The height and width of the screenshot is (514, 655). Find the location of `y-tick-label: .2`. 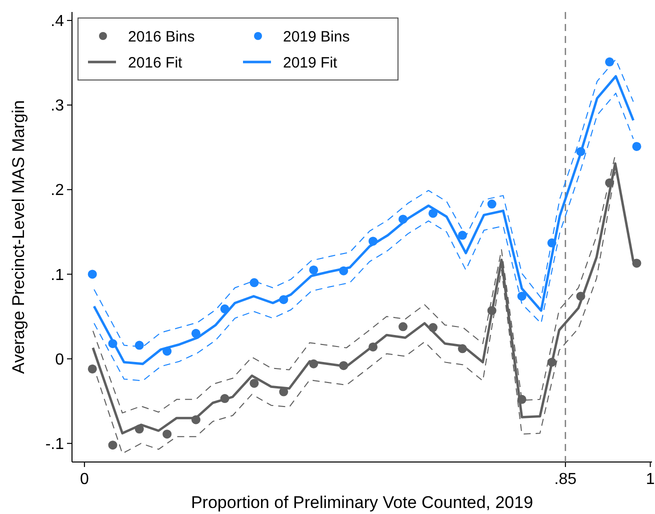

y-tick-label: .2 is located at coordinates (57, 191).